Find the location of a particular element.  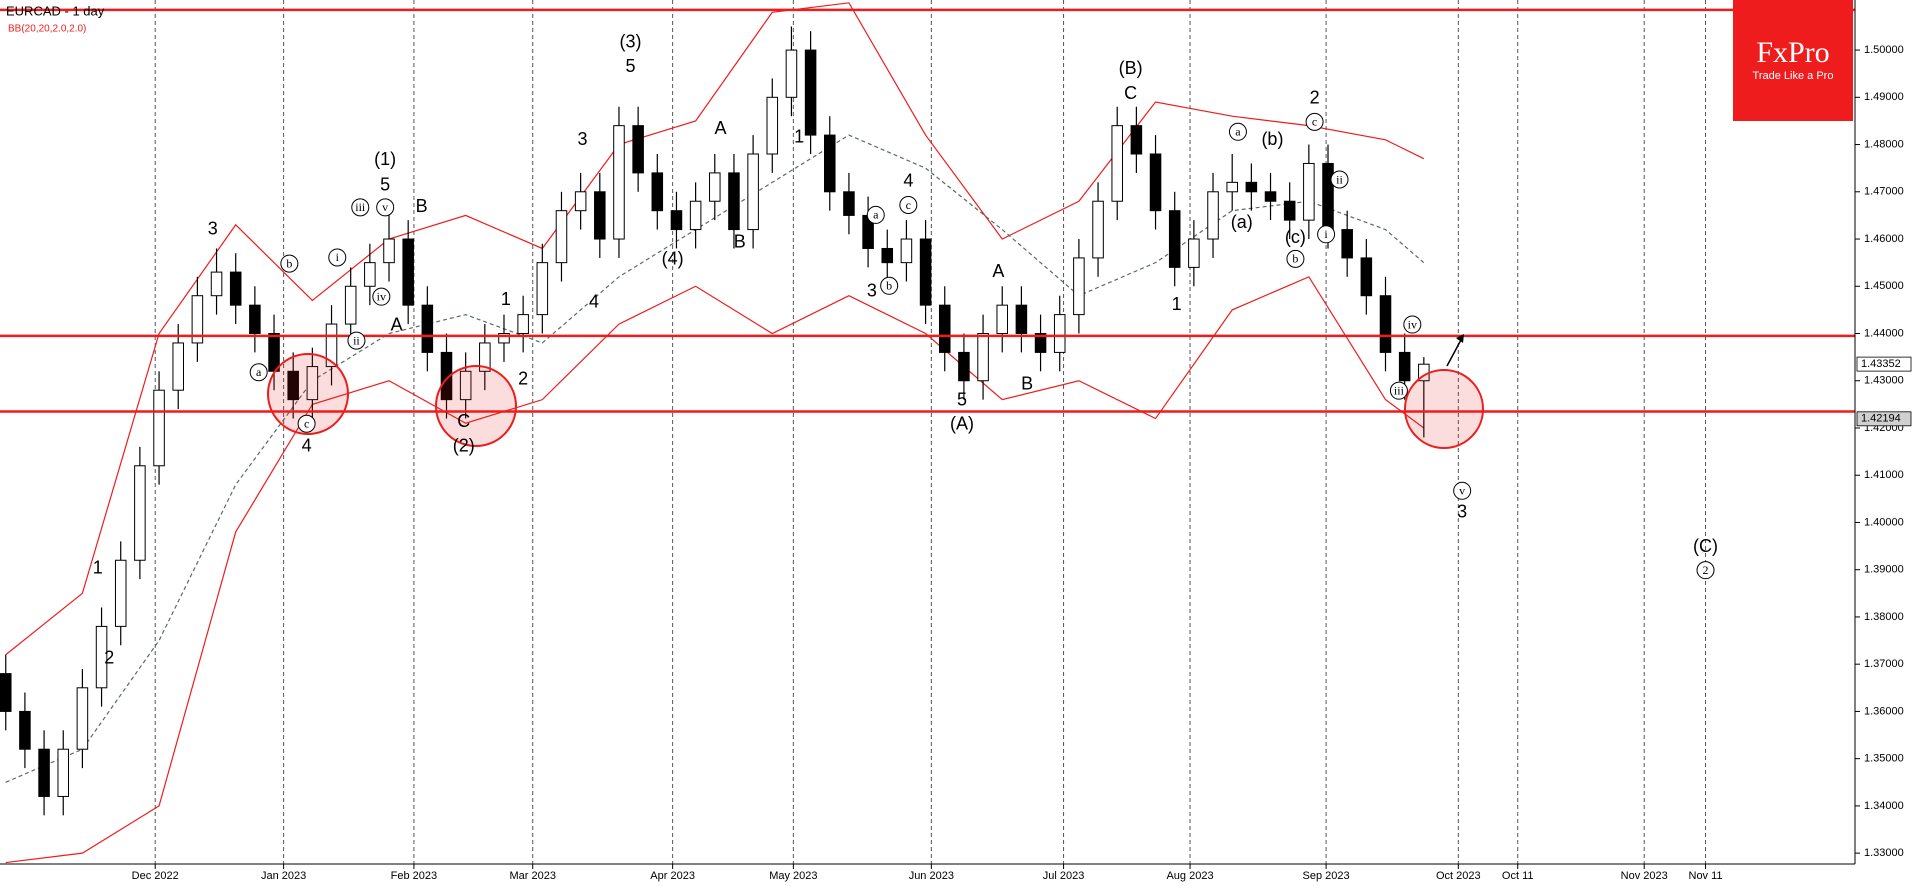

brand-tagline: Trade Like a Pro is located at coordinates (1793, 76).